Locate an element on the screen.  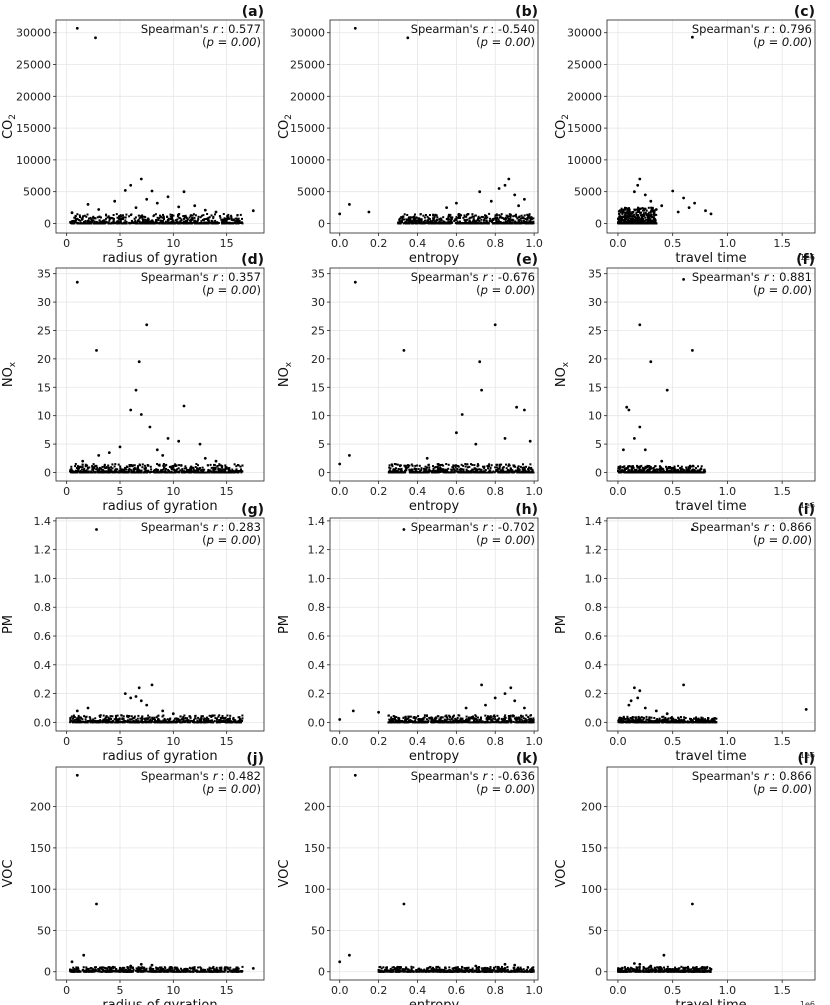
stat-value: : 0.577 is located at coordinates (241, 29).